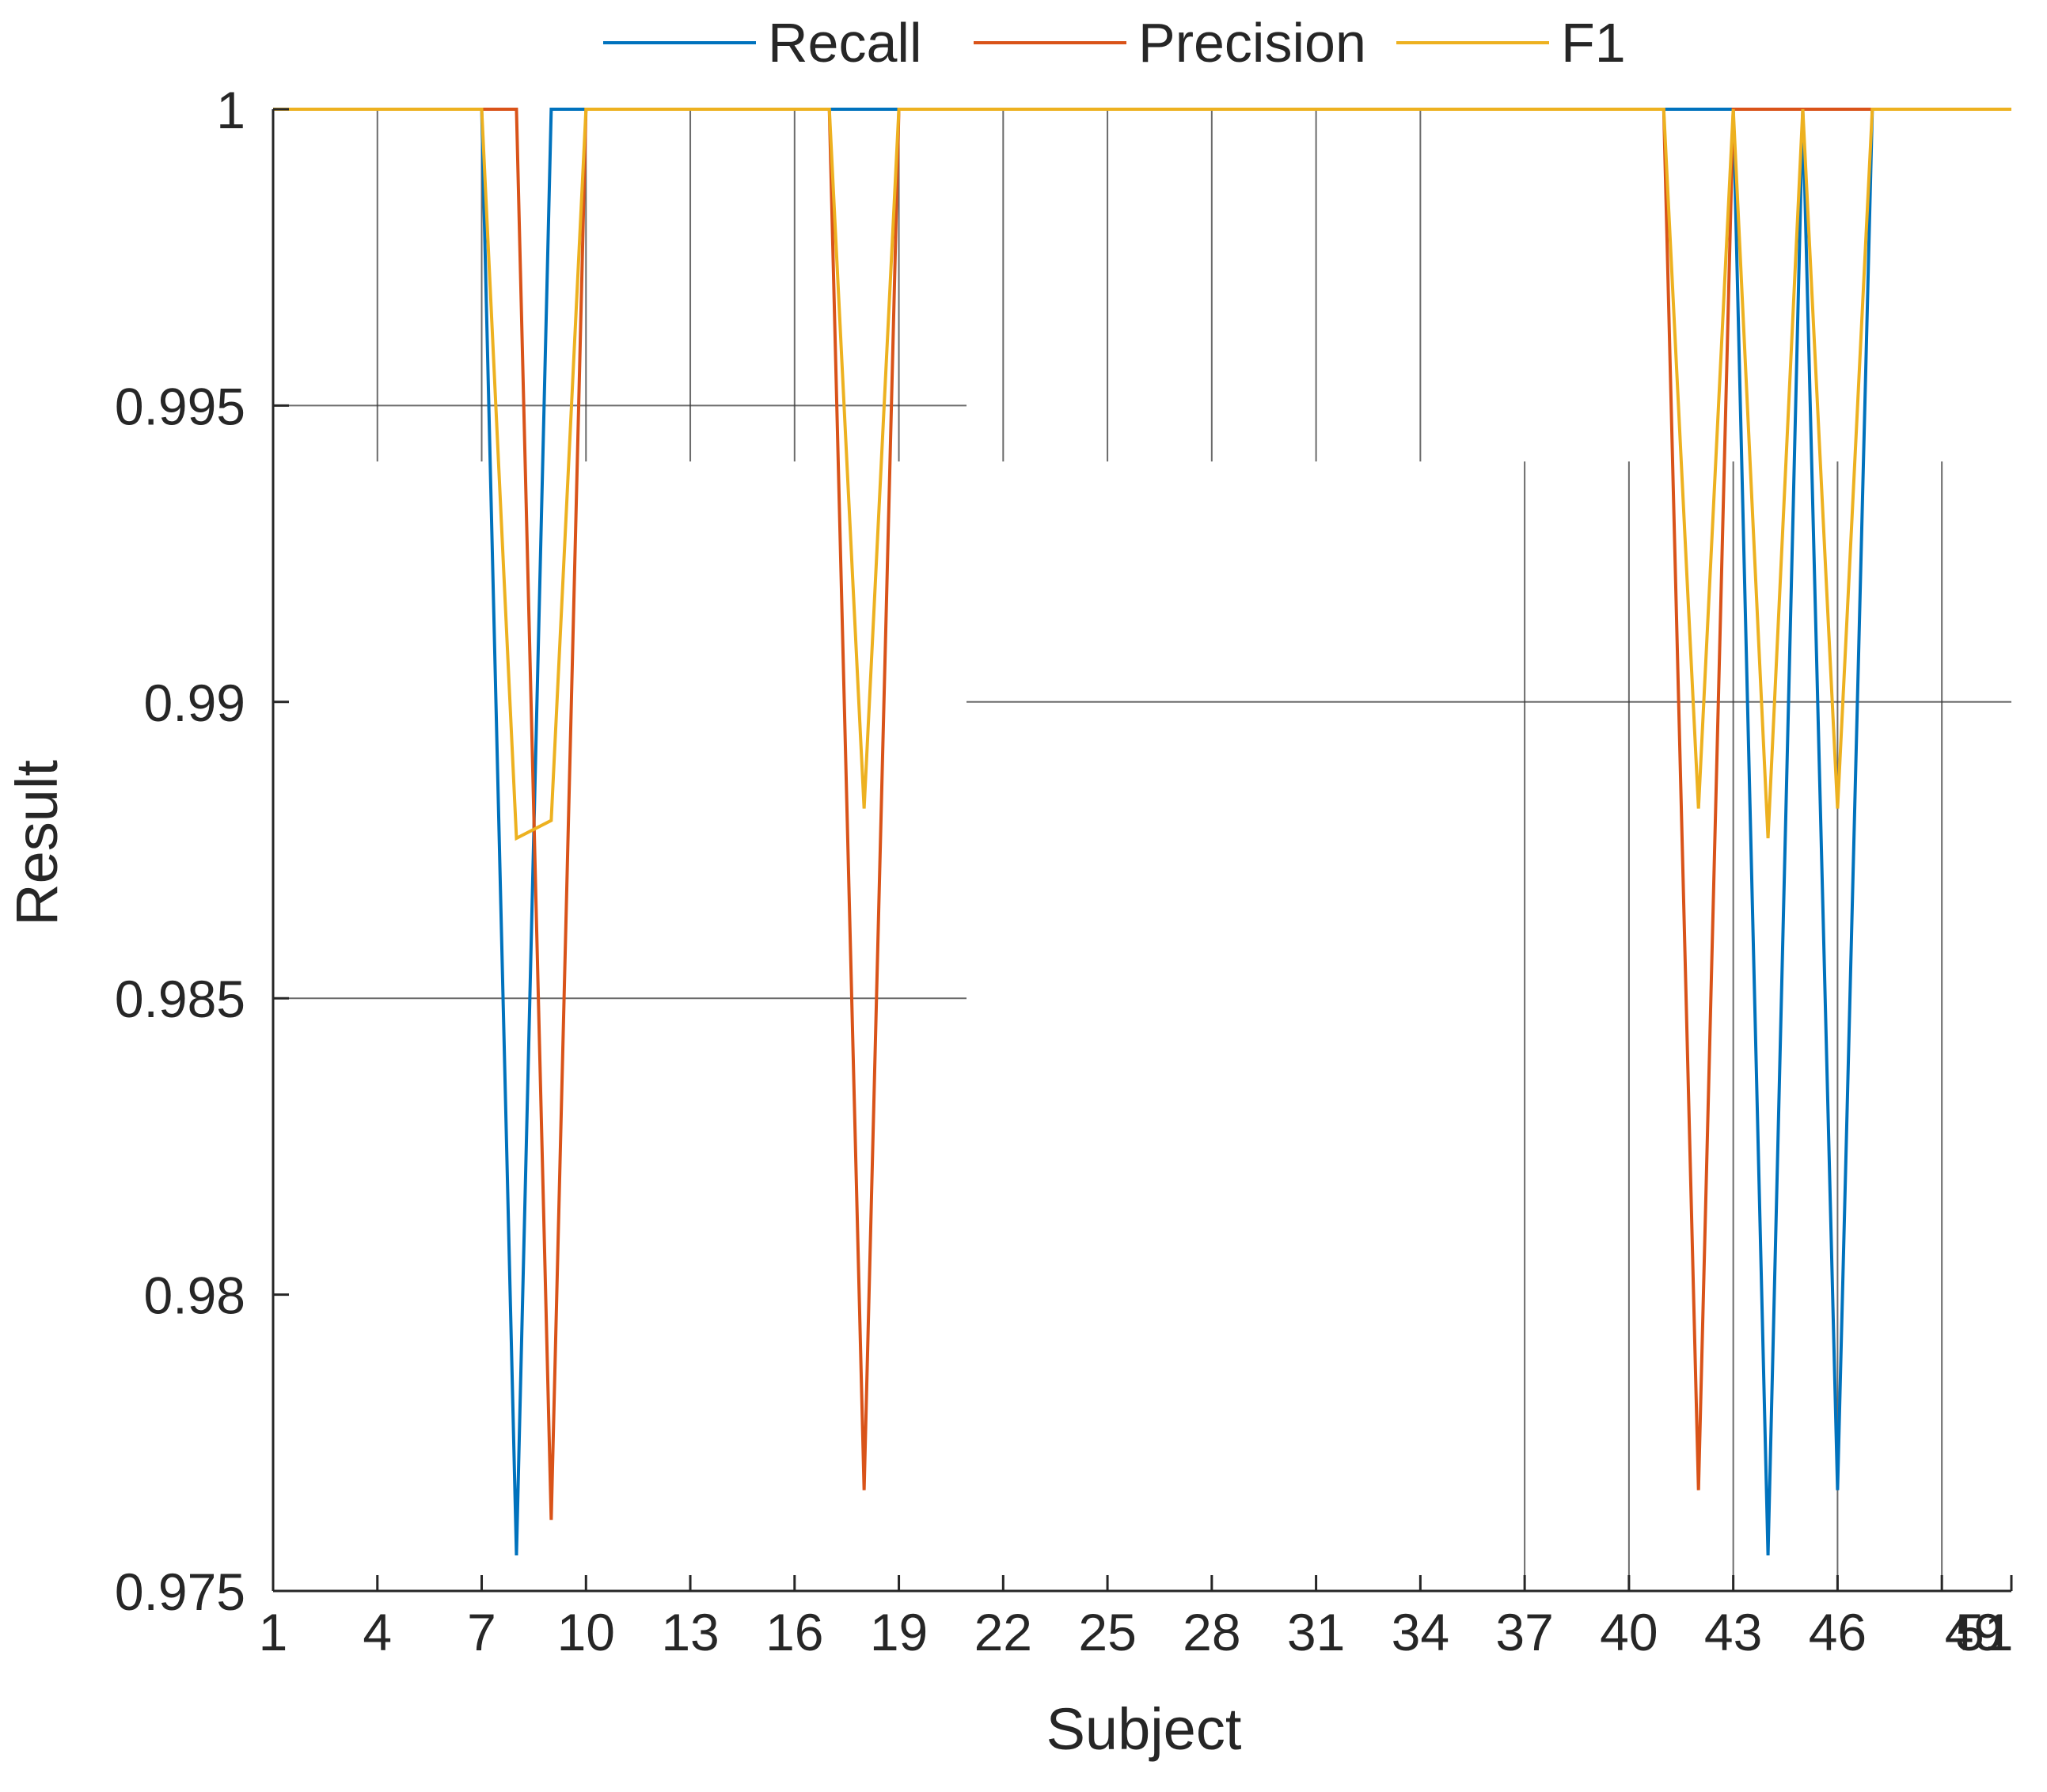 The height and width of the screenshot is (1792, 2047). Describe the element at coordinates (794, 1632) in the screenshot. I see `x-tick-label: 16` at that location.